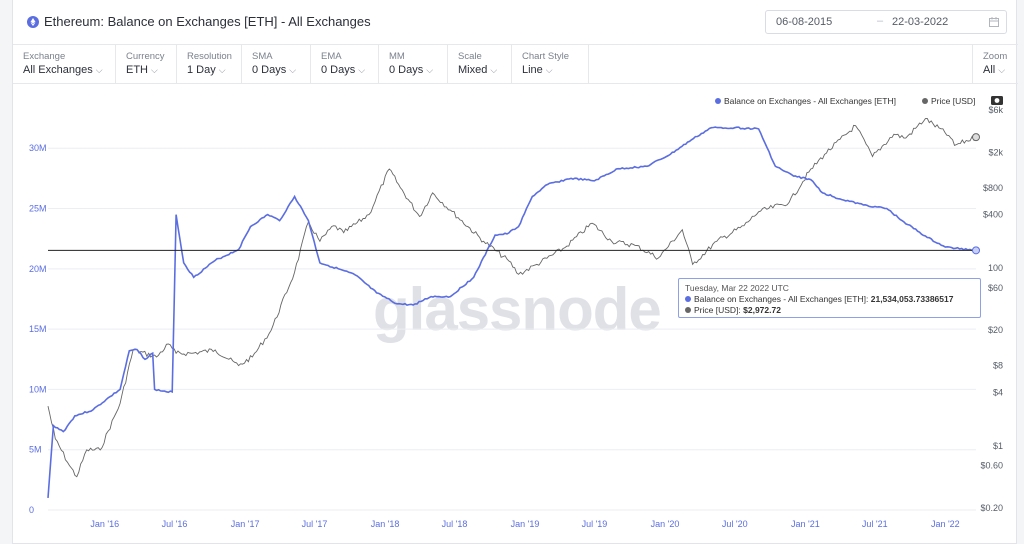  I want to click on tooltip-balance-value: 21,534,053.73386517, so click(912, 299).